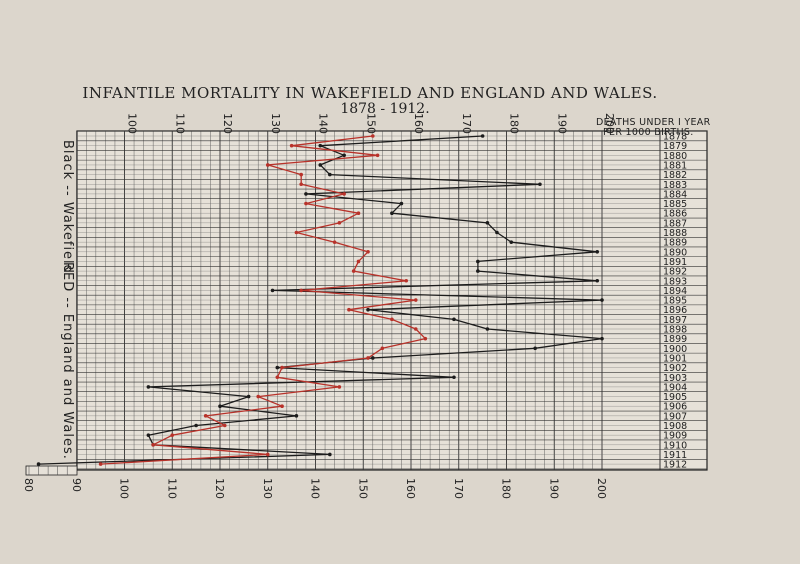 This screenshot has height=564, width=800. I want to click on year-label: 1882, so click(675, 175).